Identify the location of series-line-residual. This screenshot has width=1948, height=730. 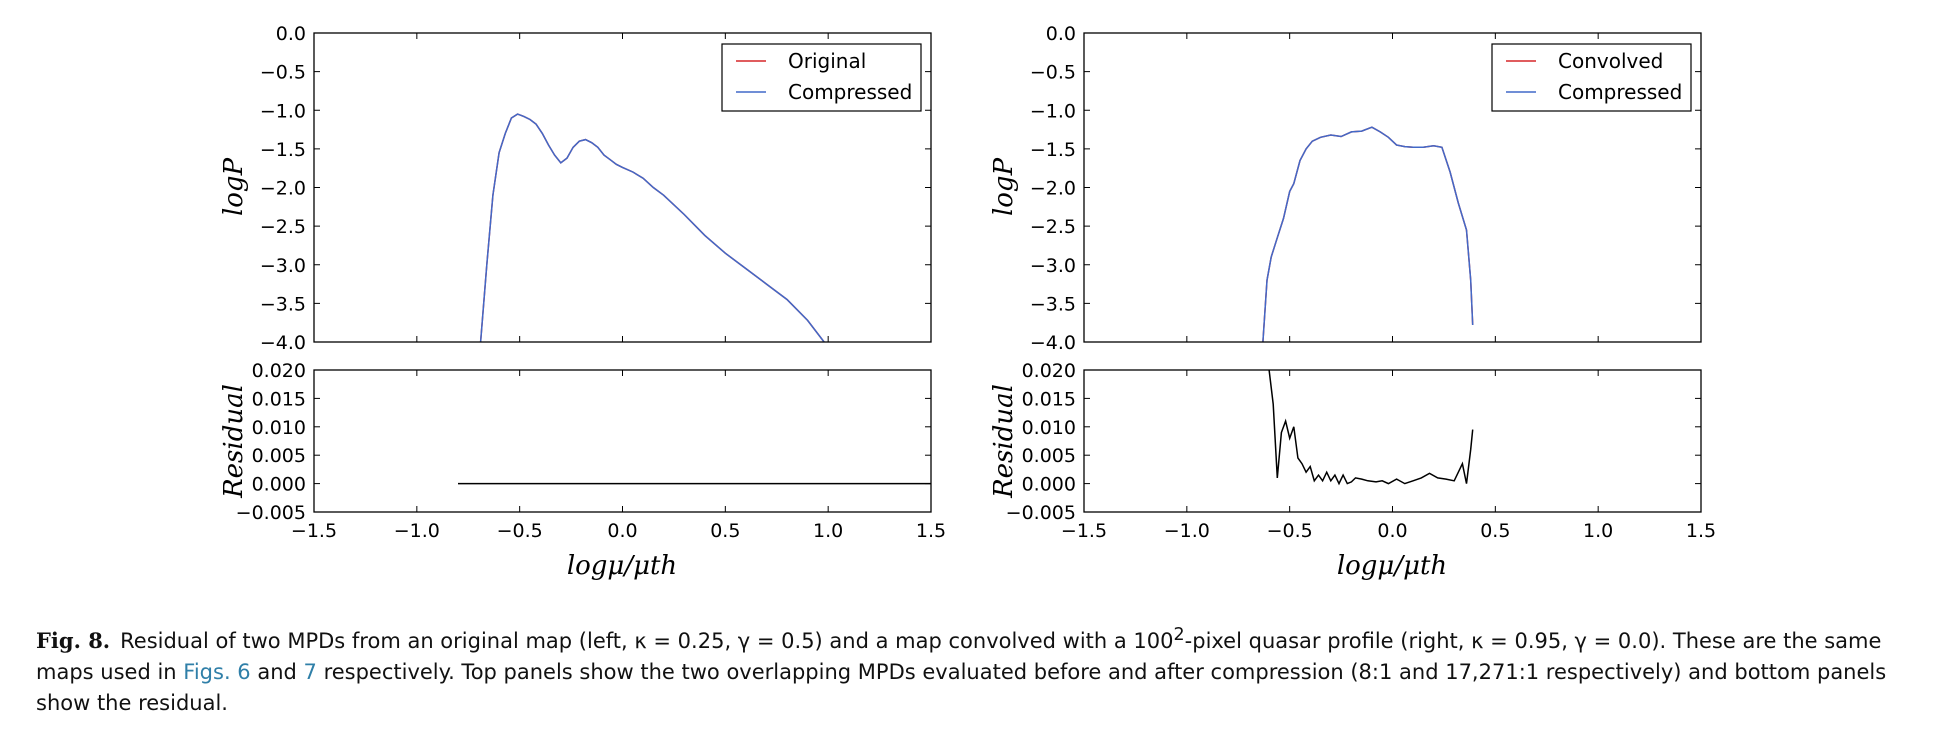
(1371, 428).